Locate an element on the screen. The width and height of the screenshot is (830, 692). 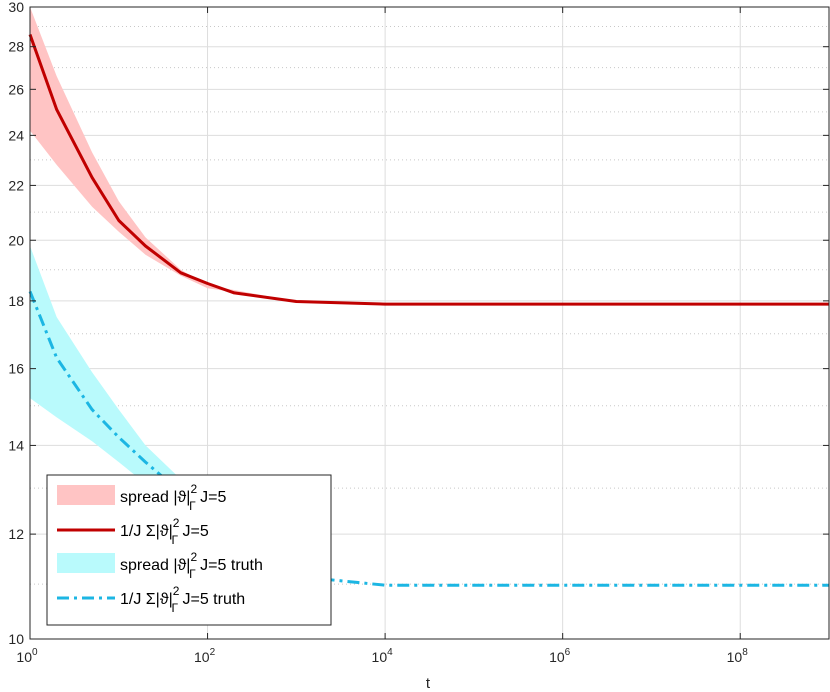
y-tick-label: 16 is located at coordinates (16, 369).